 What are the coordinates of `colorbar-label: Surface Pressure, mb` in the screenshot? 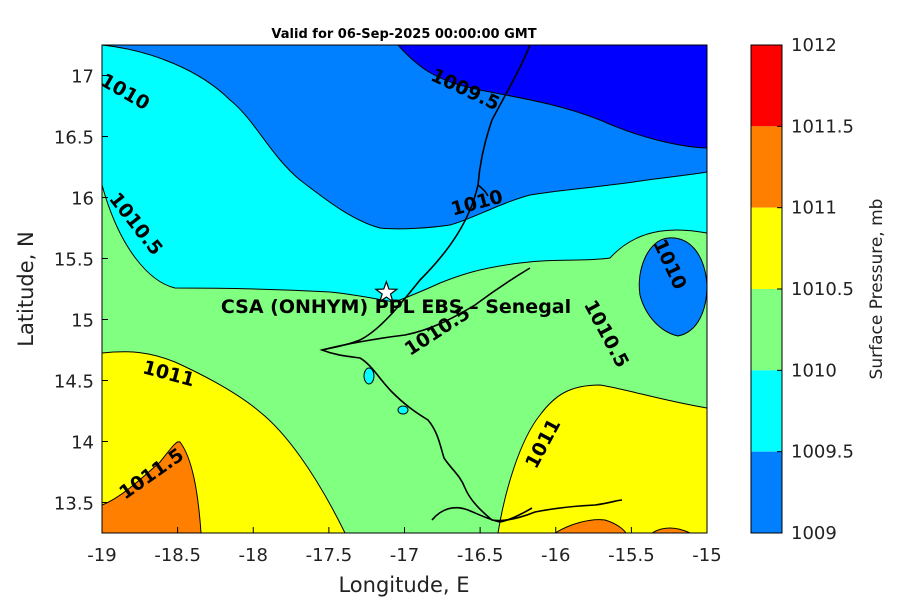 It's located at (877, 289).